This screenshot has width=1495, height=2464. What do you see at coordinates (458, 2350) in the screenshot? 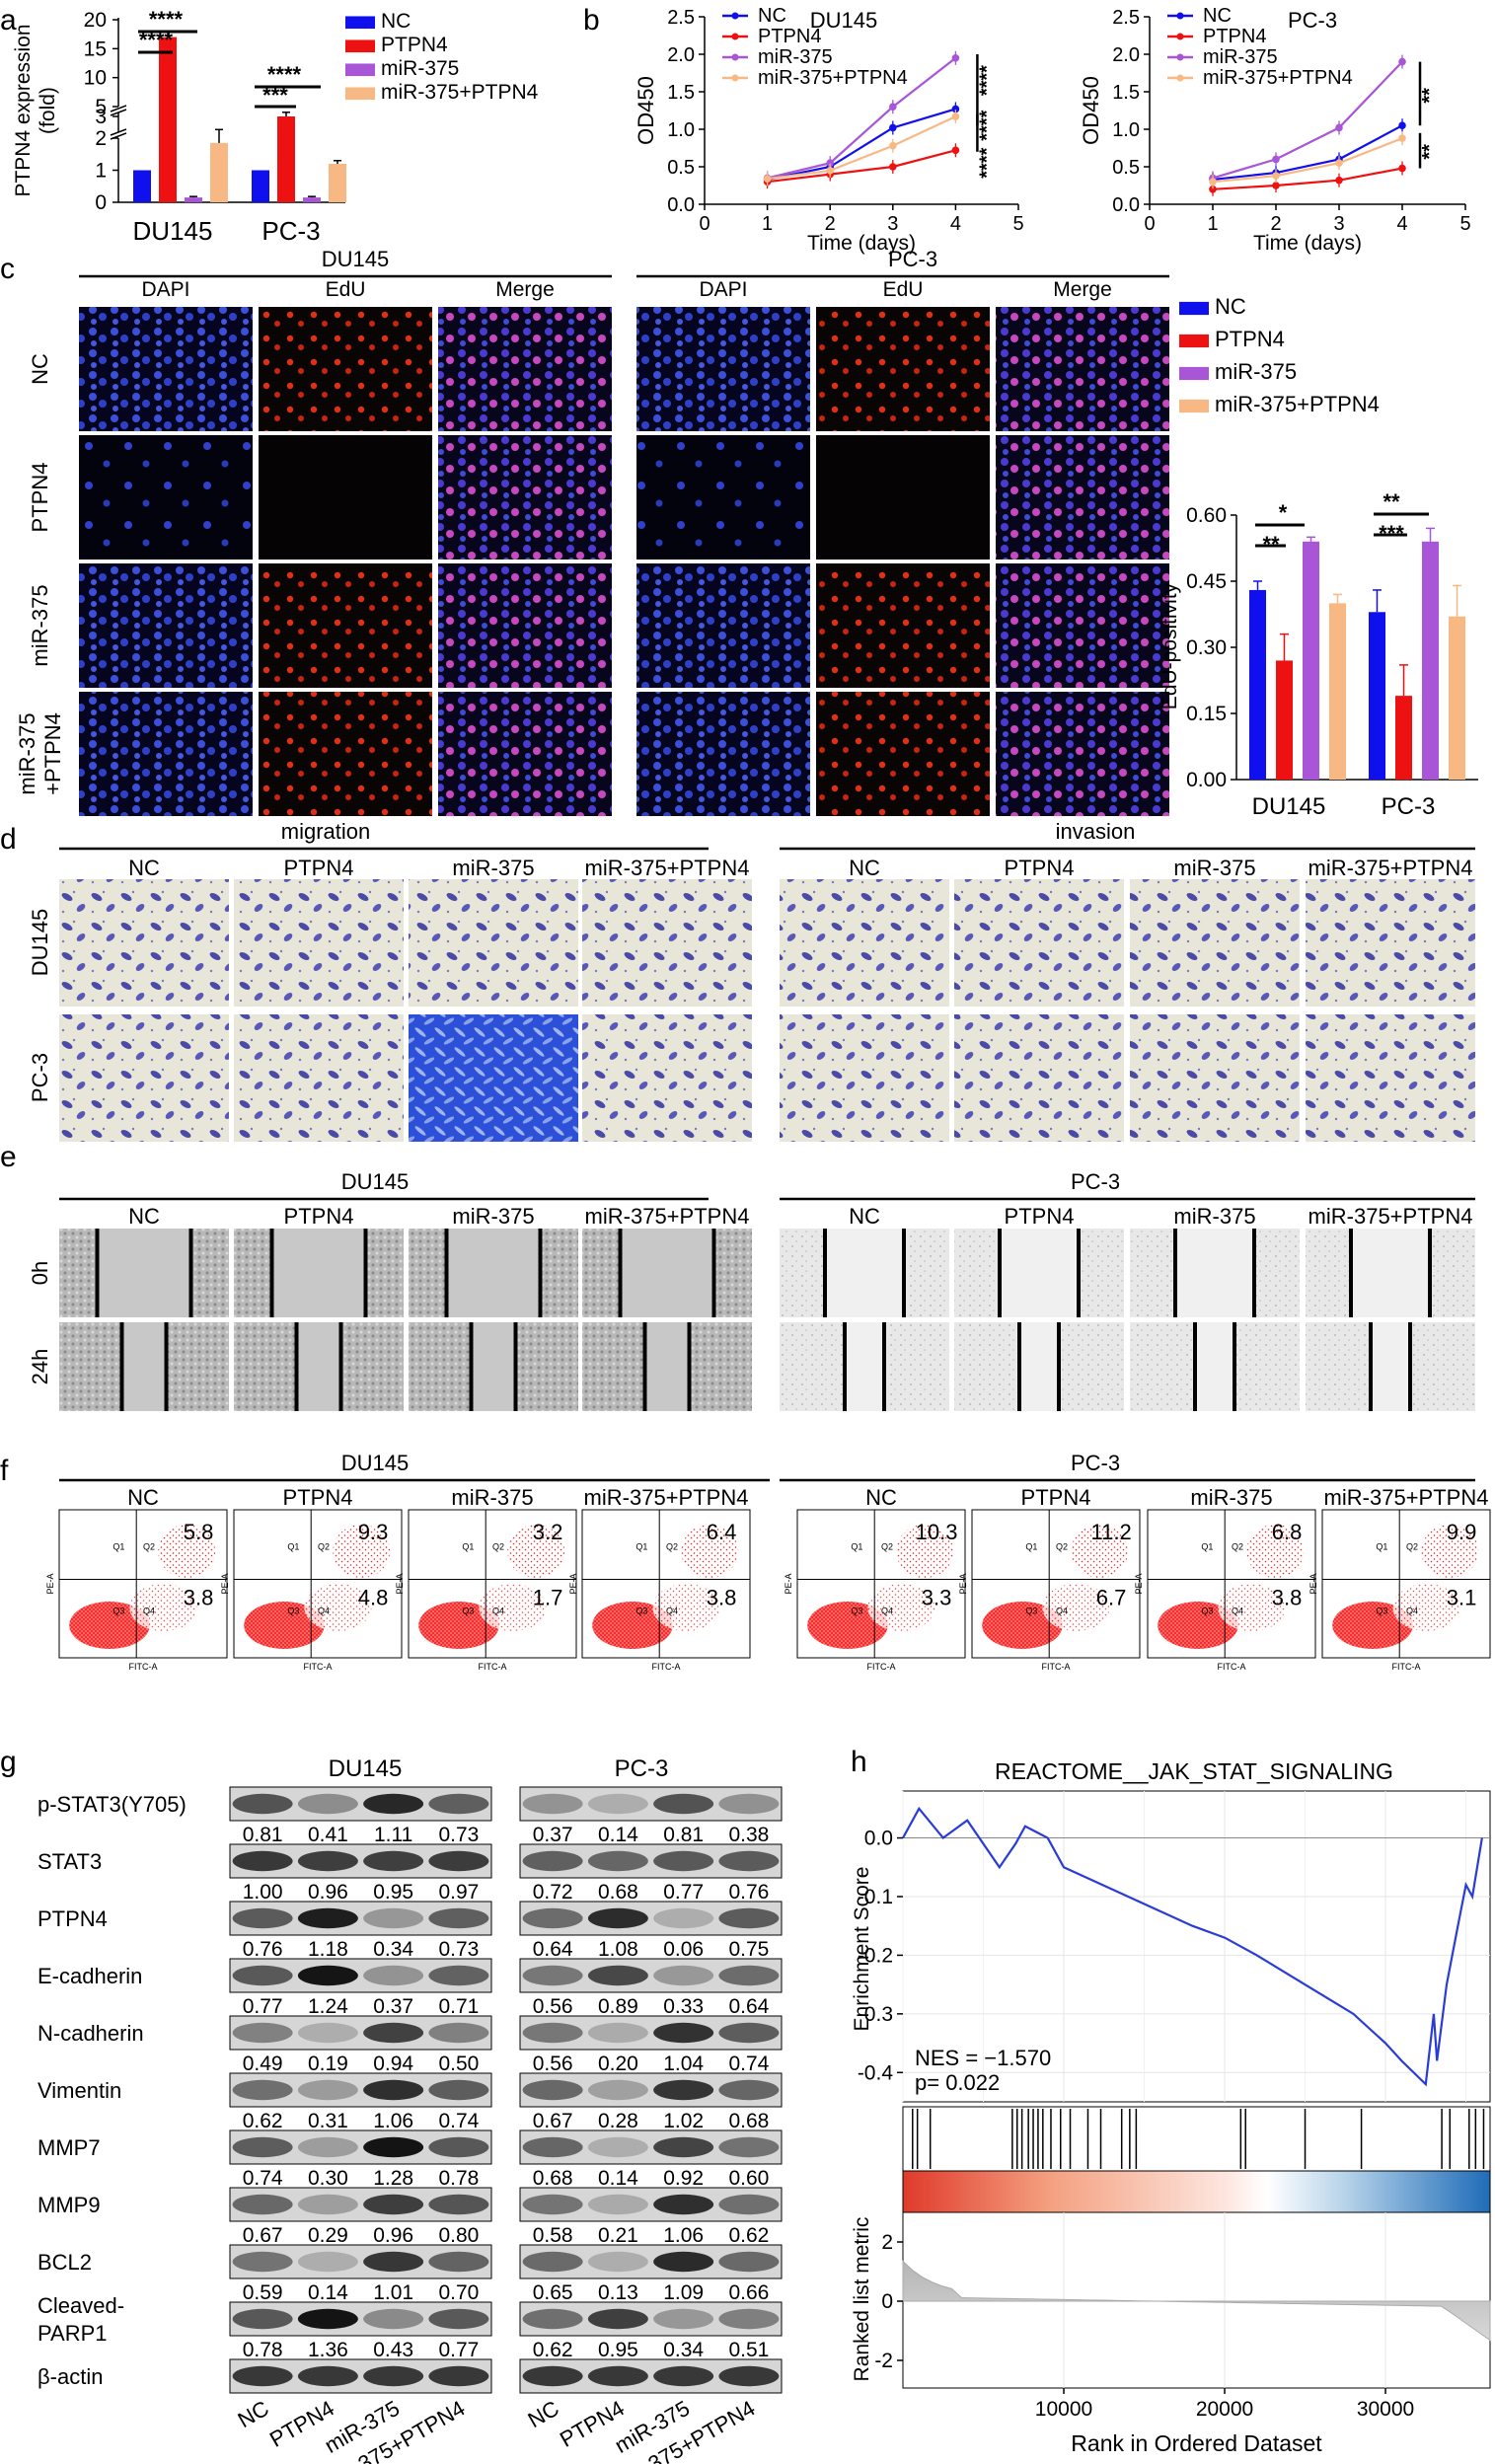
I see `panel-g-density-value: 0.77` at bounding box center [458, 2350].